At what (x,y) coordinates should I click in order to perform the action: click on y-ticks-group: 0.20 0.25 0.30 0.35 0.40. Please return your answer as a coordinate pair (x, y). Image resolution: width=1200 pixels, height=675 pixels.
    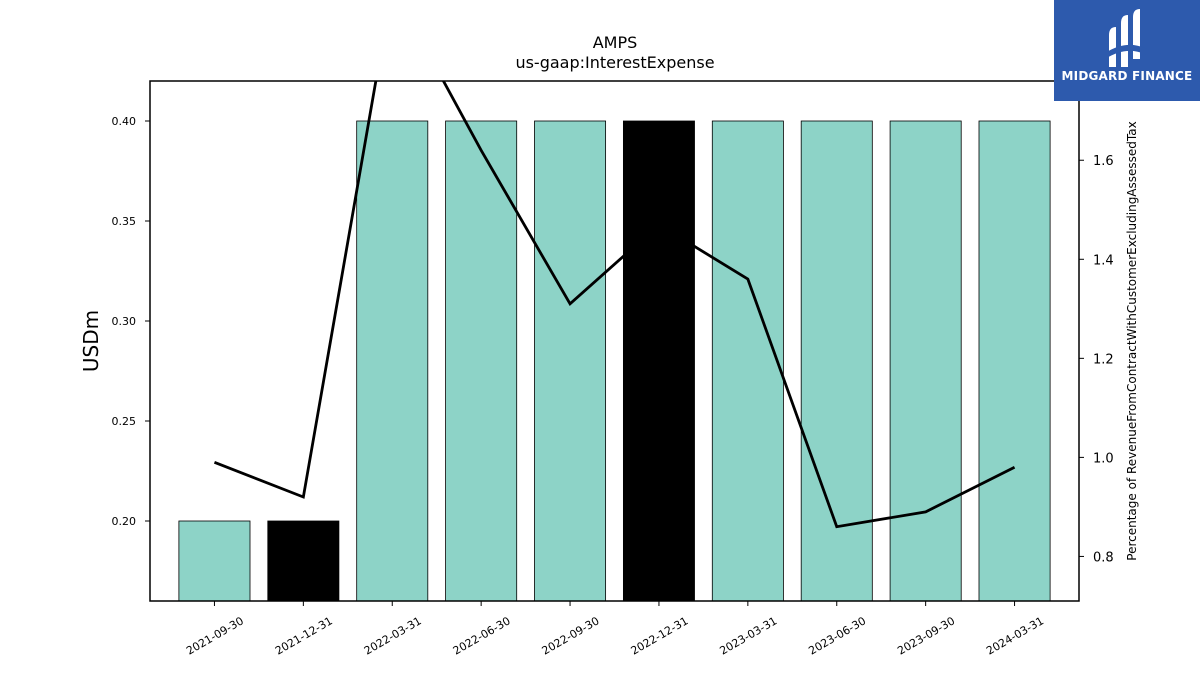
    Looking at the image, I should click on (131, 321).